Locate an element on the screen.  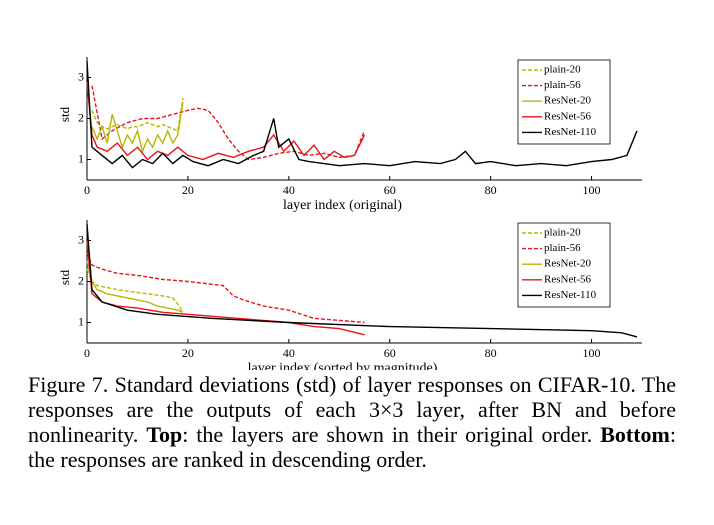
x-axis-label: layer index (sorted by magnitude) is located at coordinates (343, 365).